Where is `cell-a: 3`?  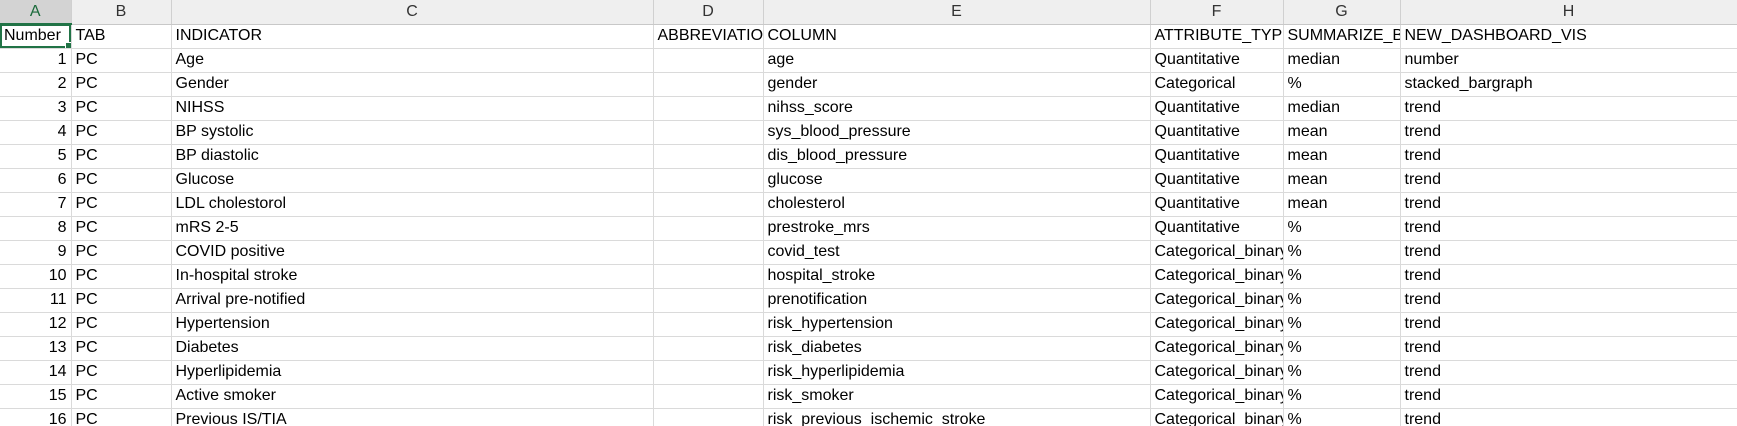 cell-a: 3 is located at coordinates (36, 108).